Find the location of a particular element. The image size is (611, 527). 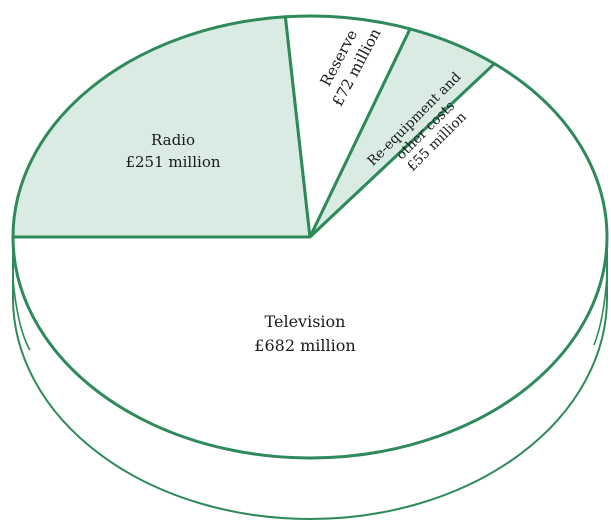

pie-side-left-curve is located at coordinates (21, 315).